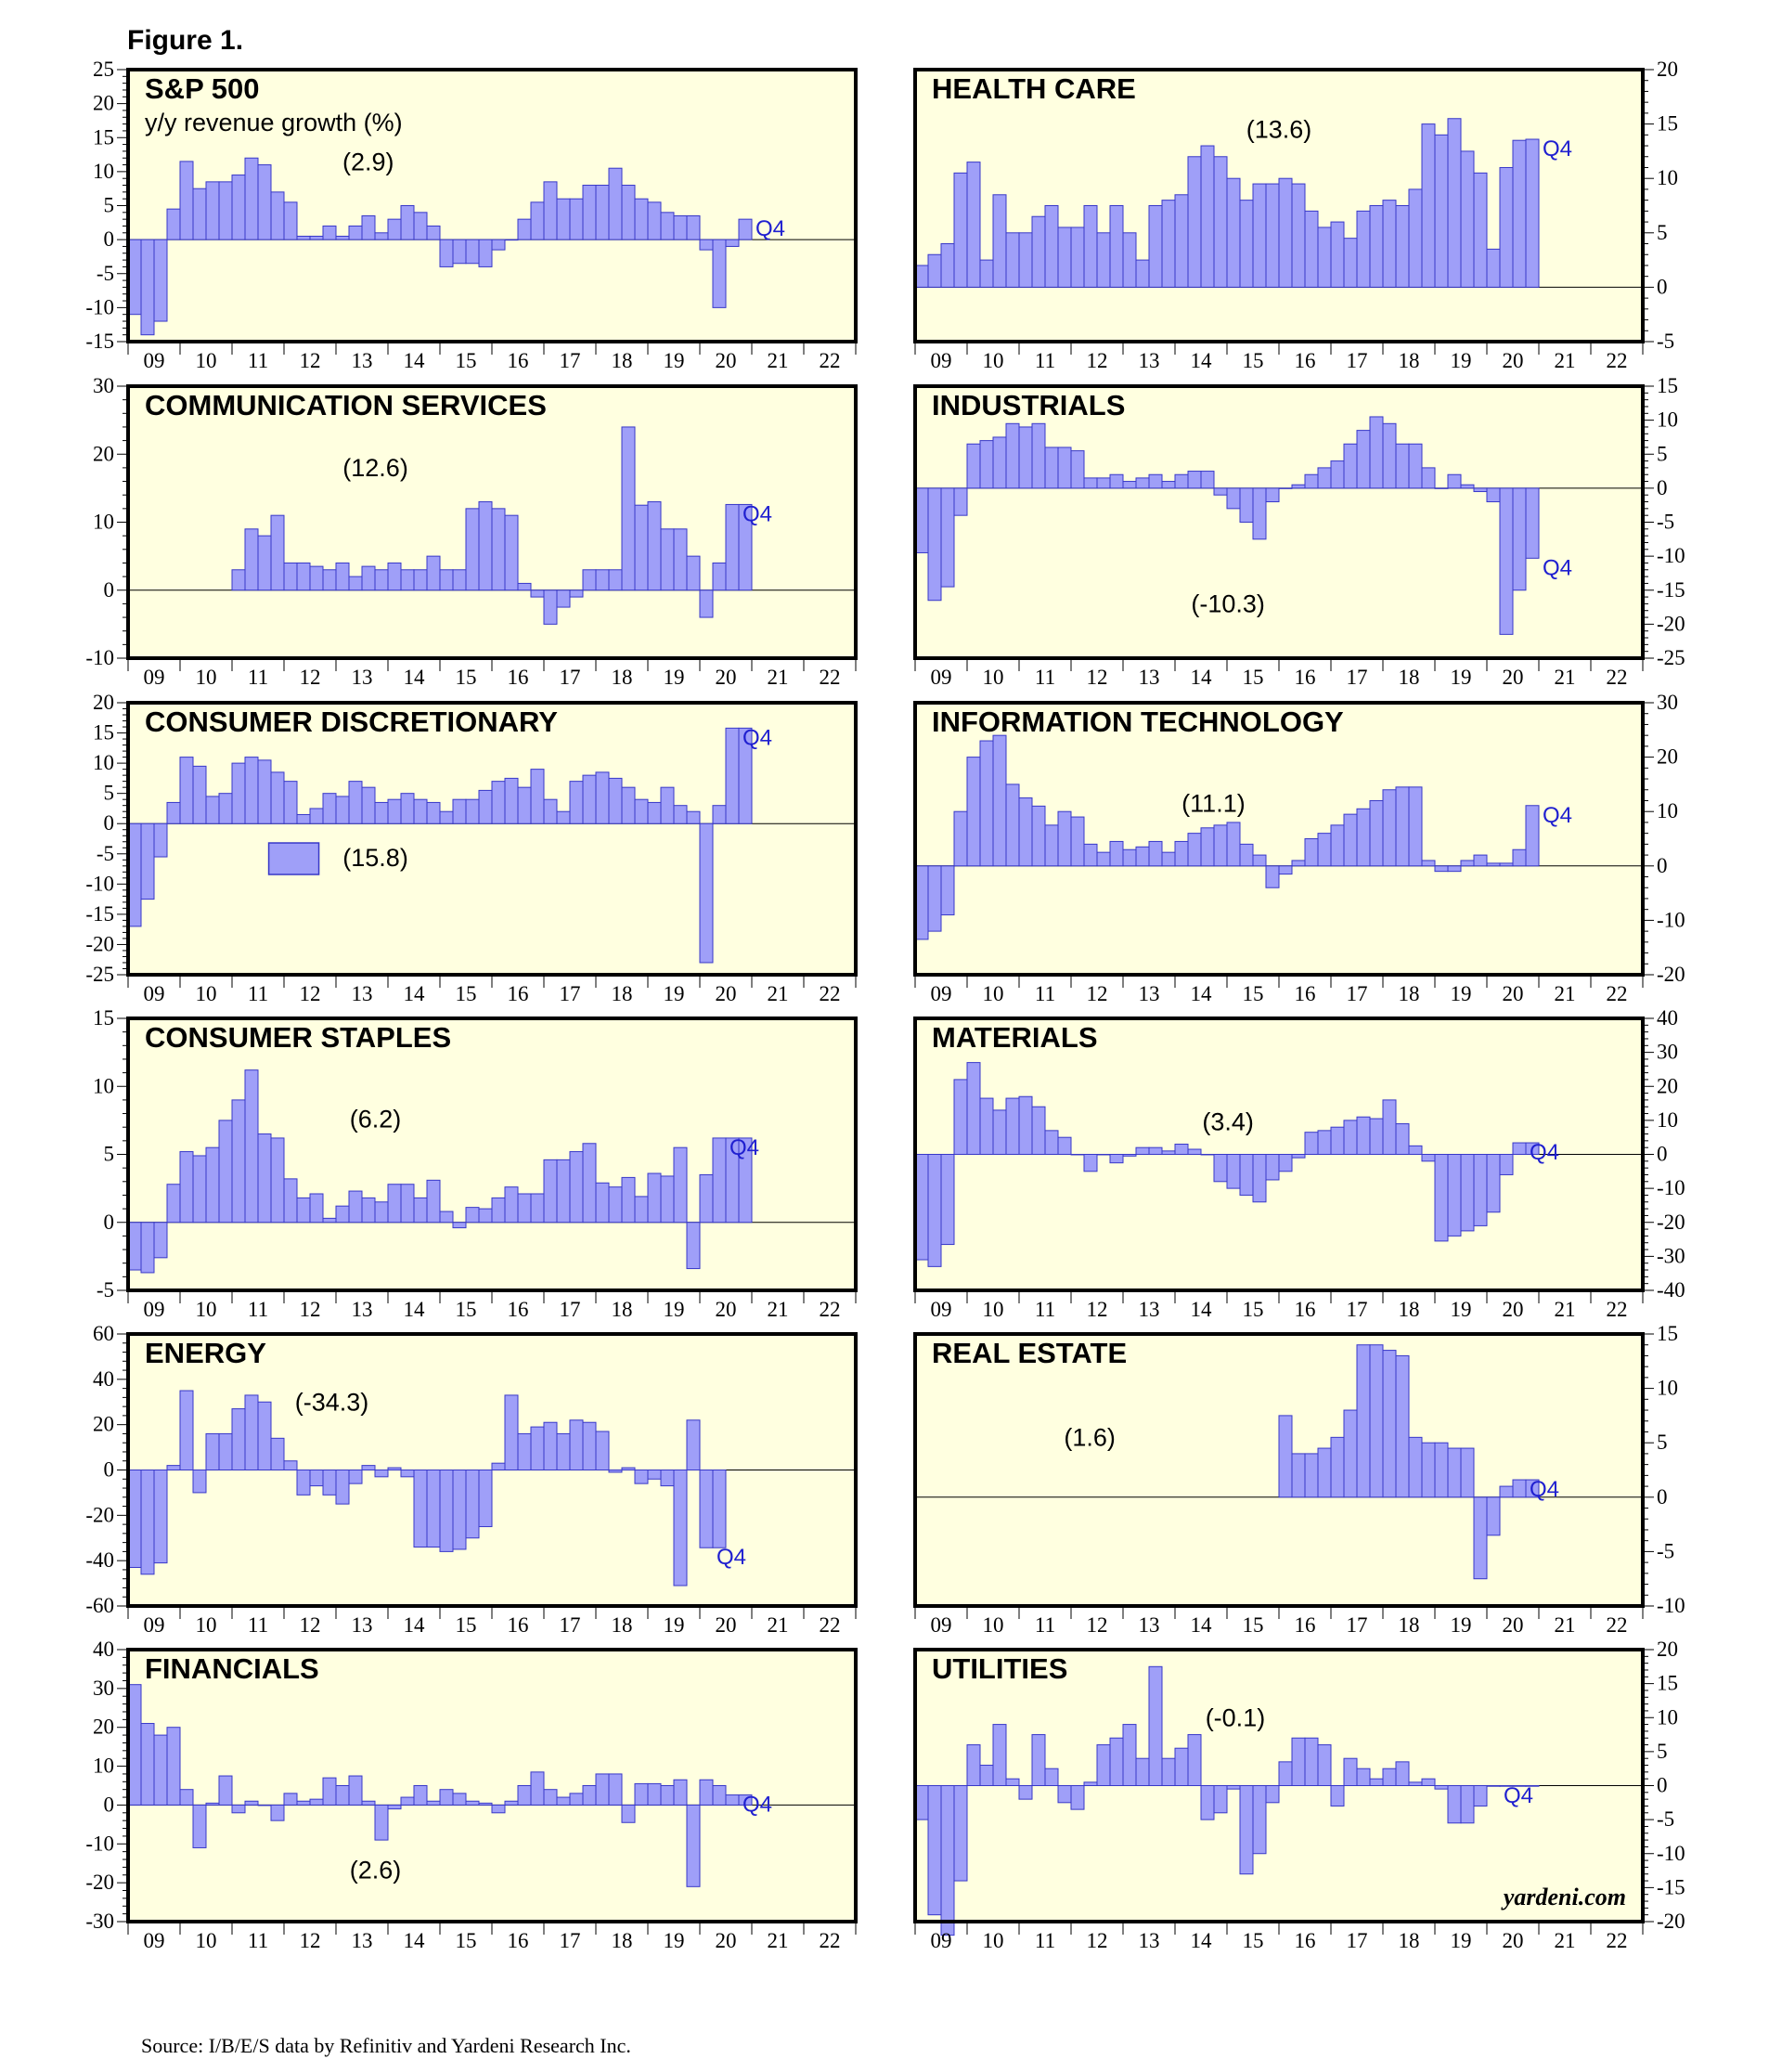 The height and width of the screenshot is (2072, 1769). What do you see at coordinates (1617, 677) in the screenshot?
I see `x-tick-label: 22` at bounding box center [1617, 677].